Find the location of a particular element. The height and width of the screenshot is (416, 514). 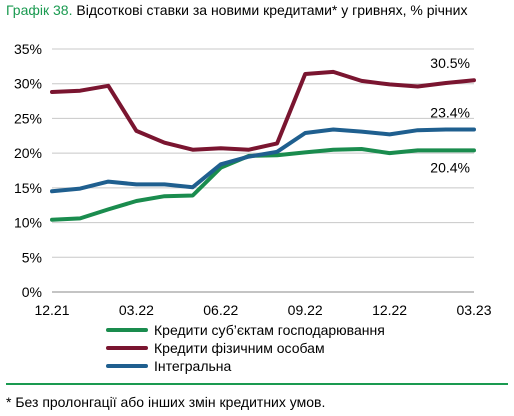

legend-swatch-integral is located at coordinates (127, 366).